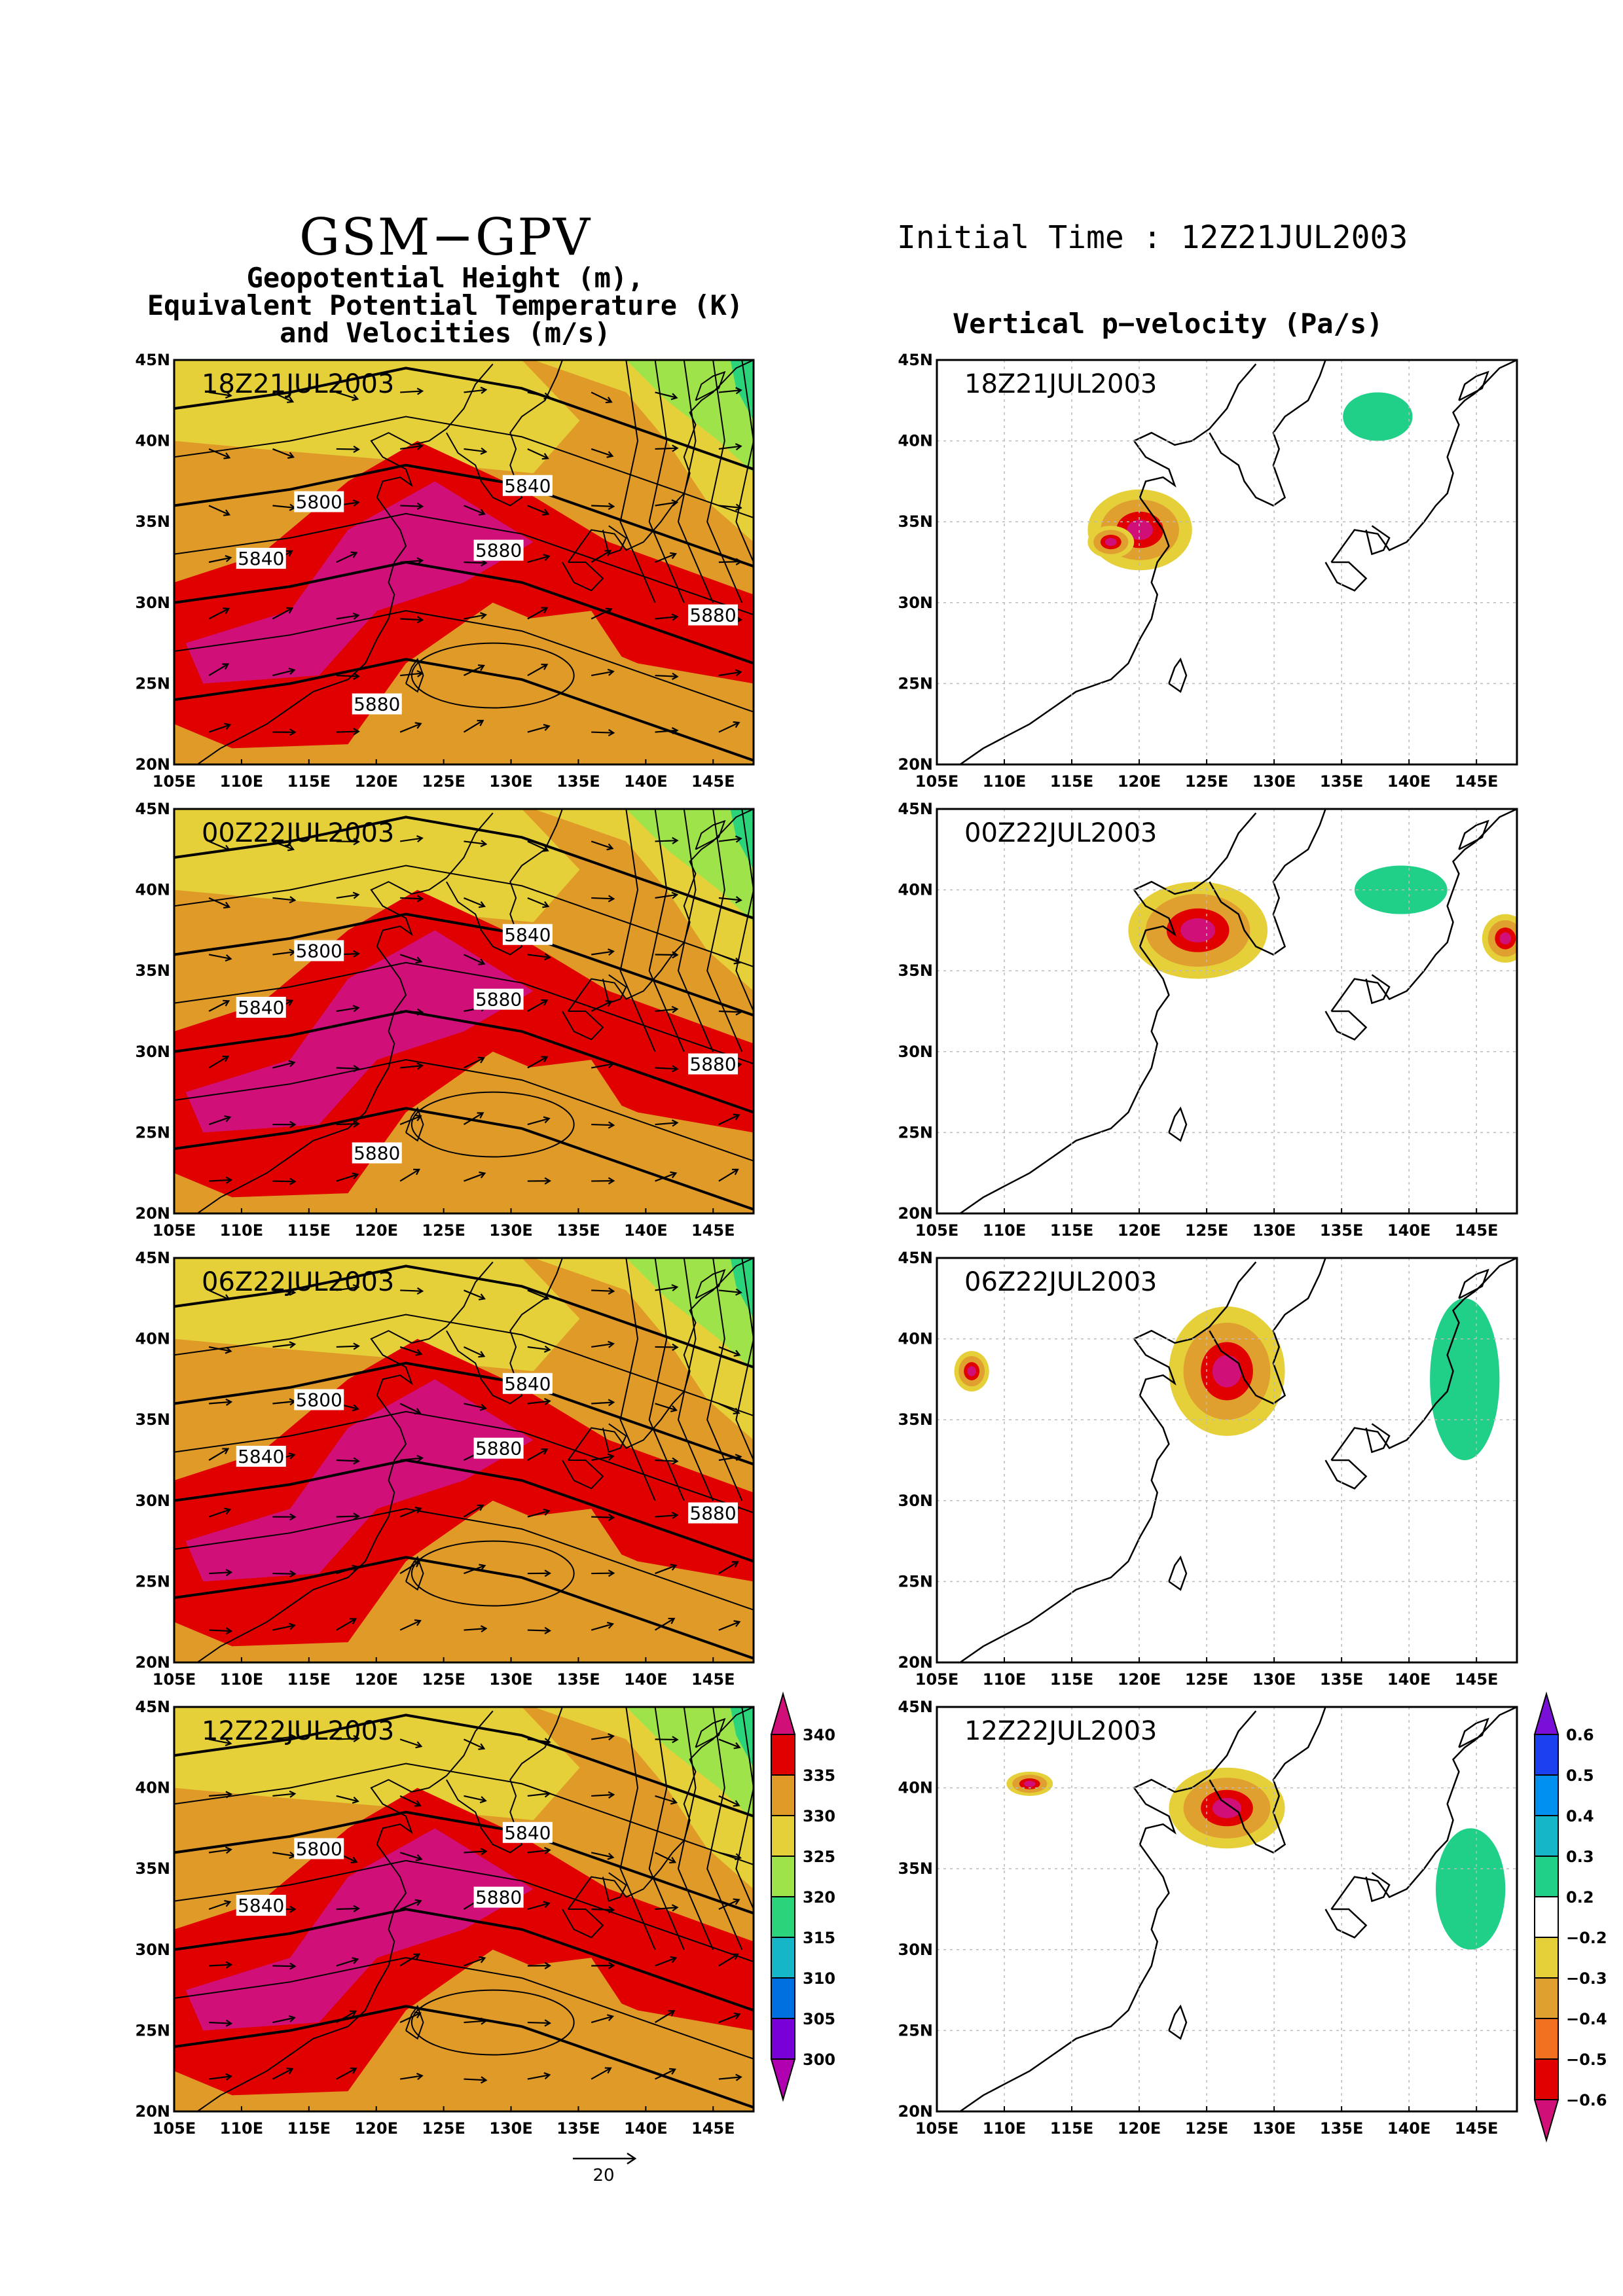 The height and width of the screenshot is (2296, 1623). What do you see at coordinates (261, 558) in the screenshot?
I see `svg-text: 5840` at bounding box center [261, 558].